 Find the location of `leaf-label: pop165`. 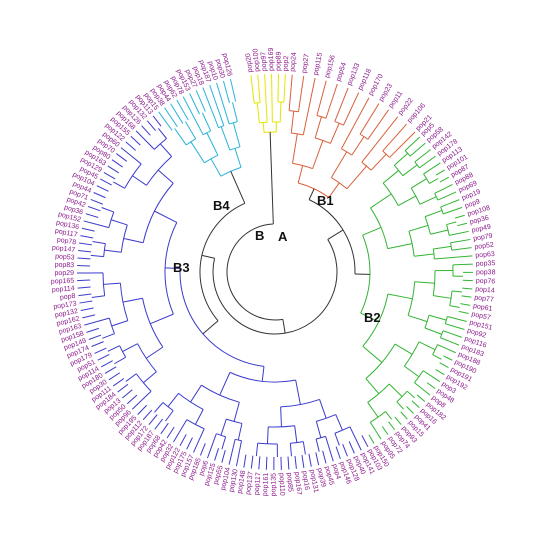

leaf-label: pop165 is located at coordinates (63, 282).